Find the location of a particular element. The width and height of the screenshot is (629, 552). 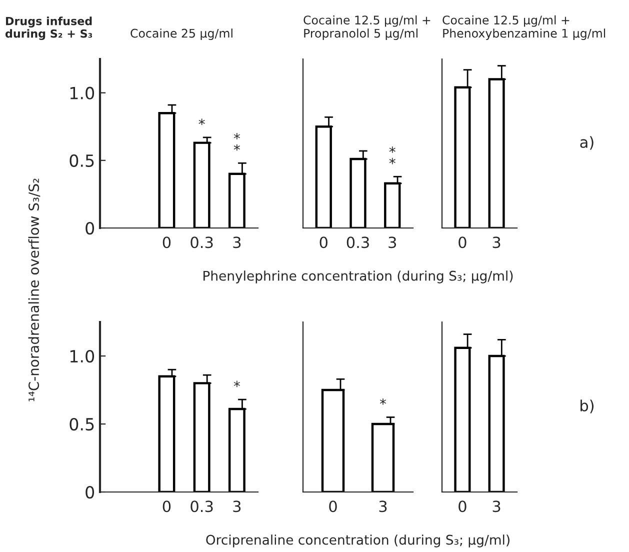

text: Drugs infused during S₂ + S₃ is located at coordinates (49, 28).